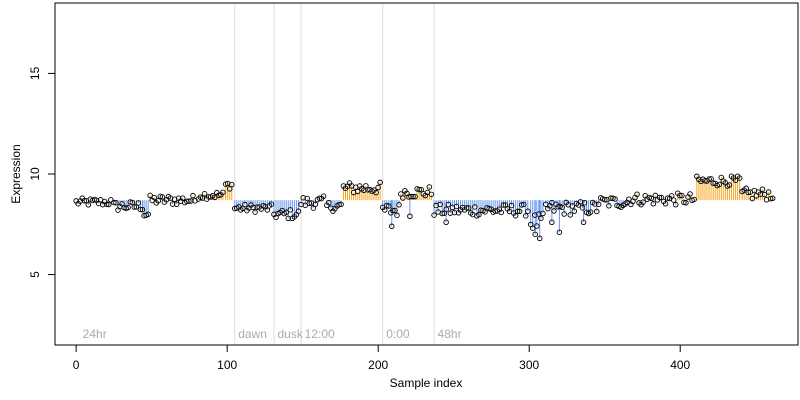  Describe the element at coordinates (76, 365) in the screenshot. I see `x-tick-label: 0` at that location.